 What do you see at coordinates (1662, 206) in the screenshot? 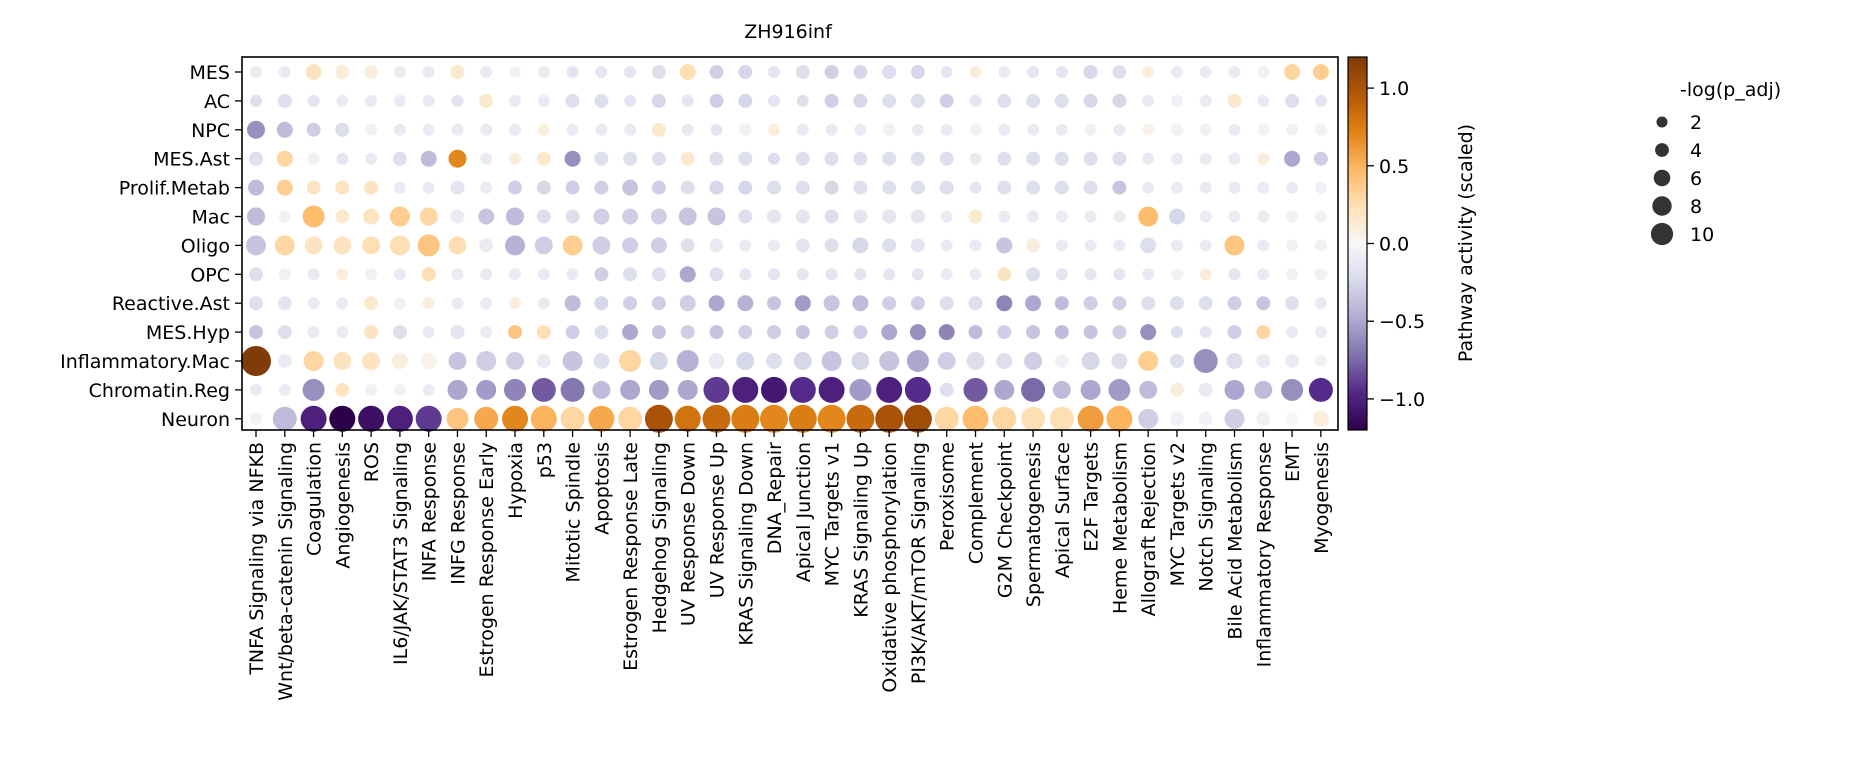
I see `size-legend-dot` at bounding box center [1662, 206].